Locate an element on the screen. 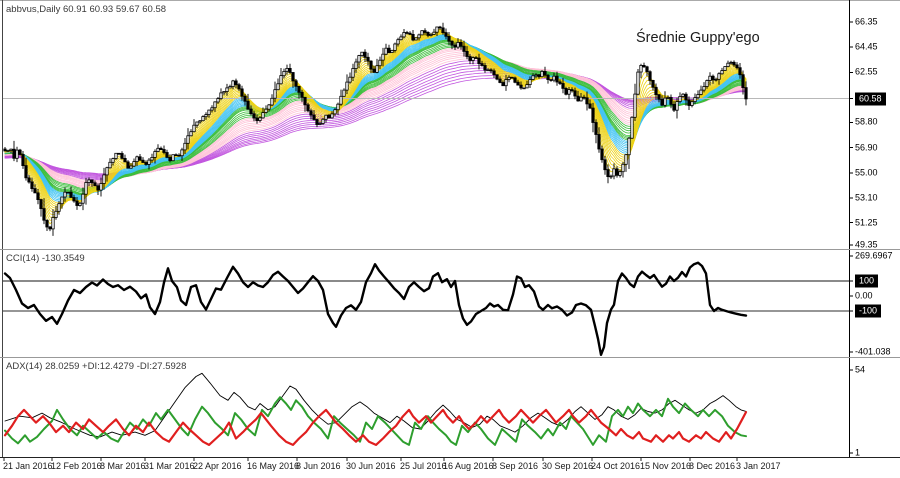  plusminus-di-line is located at coordinates (375, 421).